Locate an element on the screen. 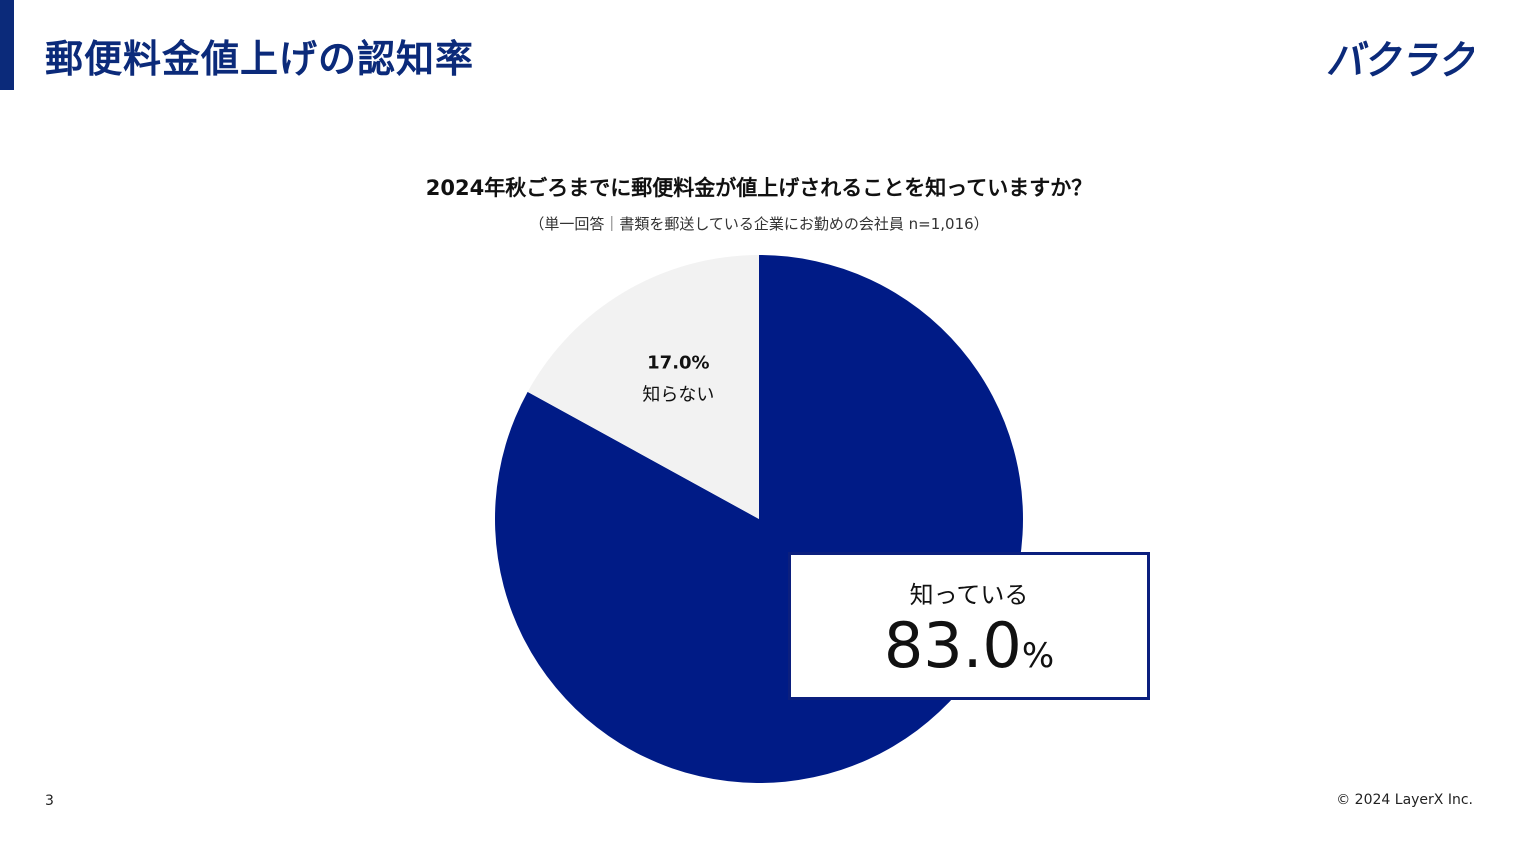 Image resolution: width=1518 pixels, height=852 pixels. pie-slice is located at coordinates (643, 387).